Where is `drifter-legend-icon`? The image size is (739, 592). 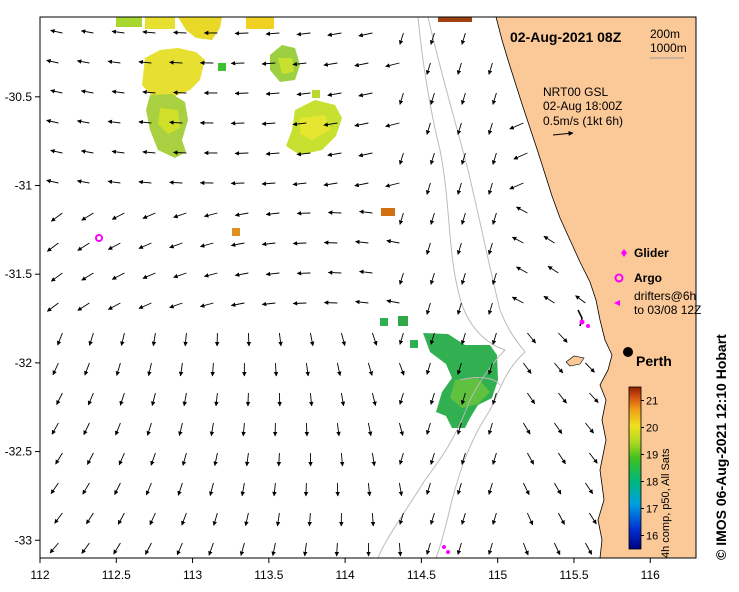
drifter-legend-icon is located at coordinates (617, 303).